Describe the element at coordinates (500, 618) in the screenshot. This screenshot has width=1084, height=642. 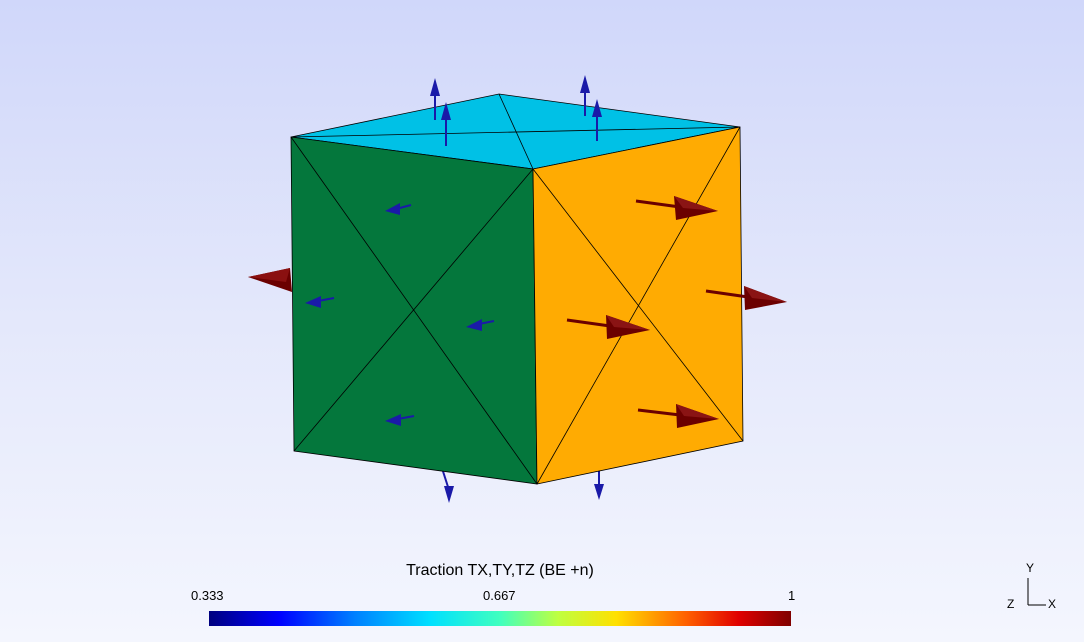
I see `color-scale-bar` at that location.